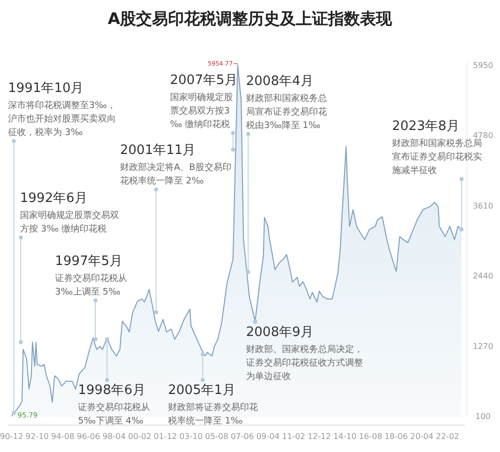 This screenshot has width=500, height=452. Describe the element at coordinates (201, 111) in the screenshot. I see `annotation: 国家明确规定股票交易双方按3‰ 缴纳印花税` at that location.